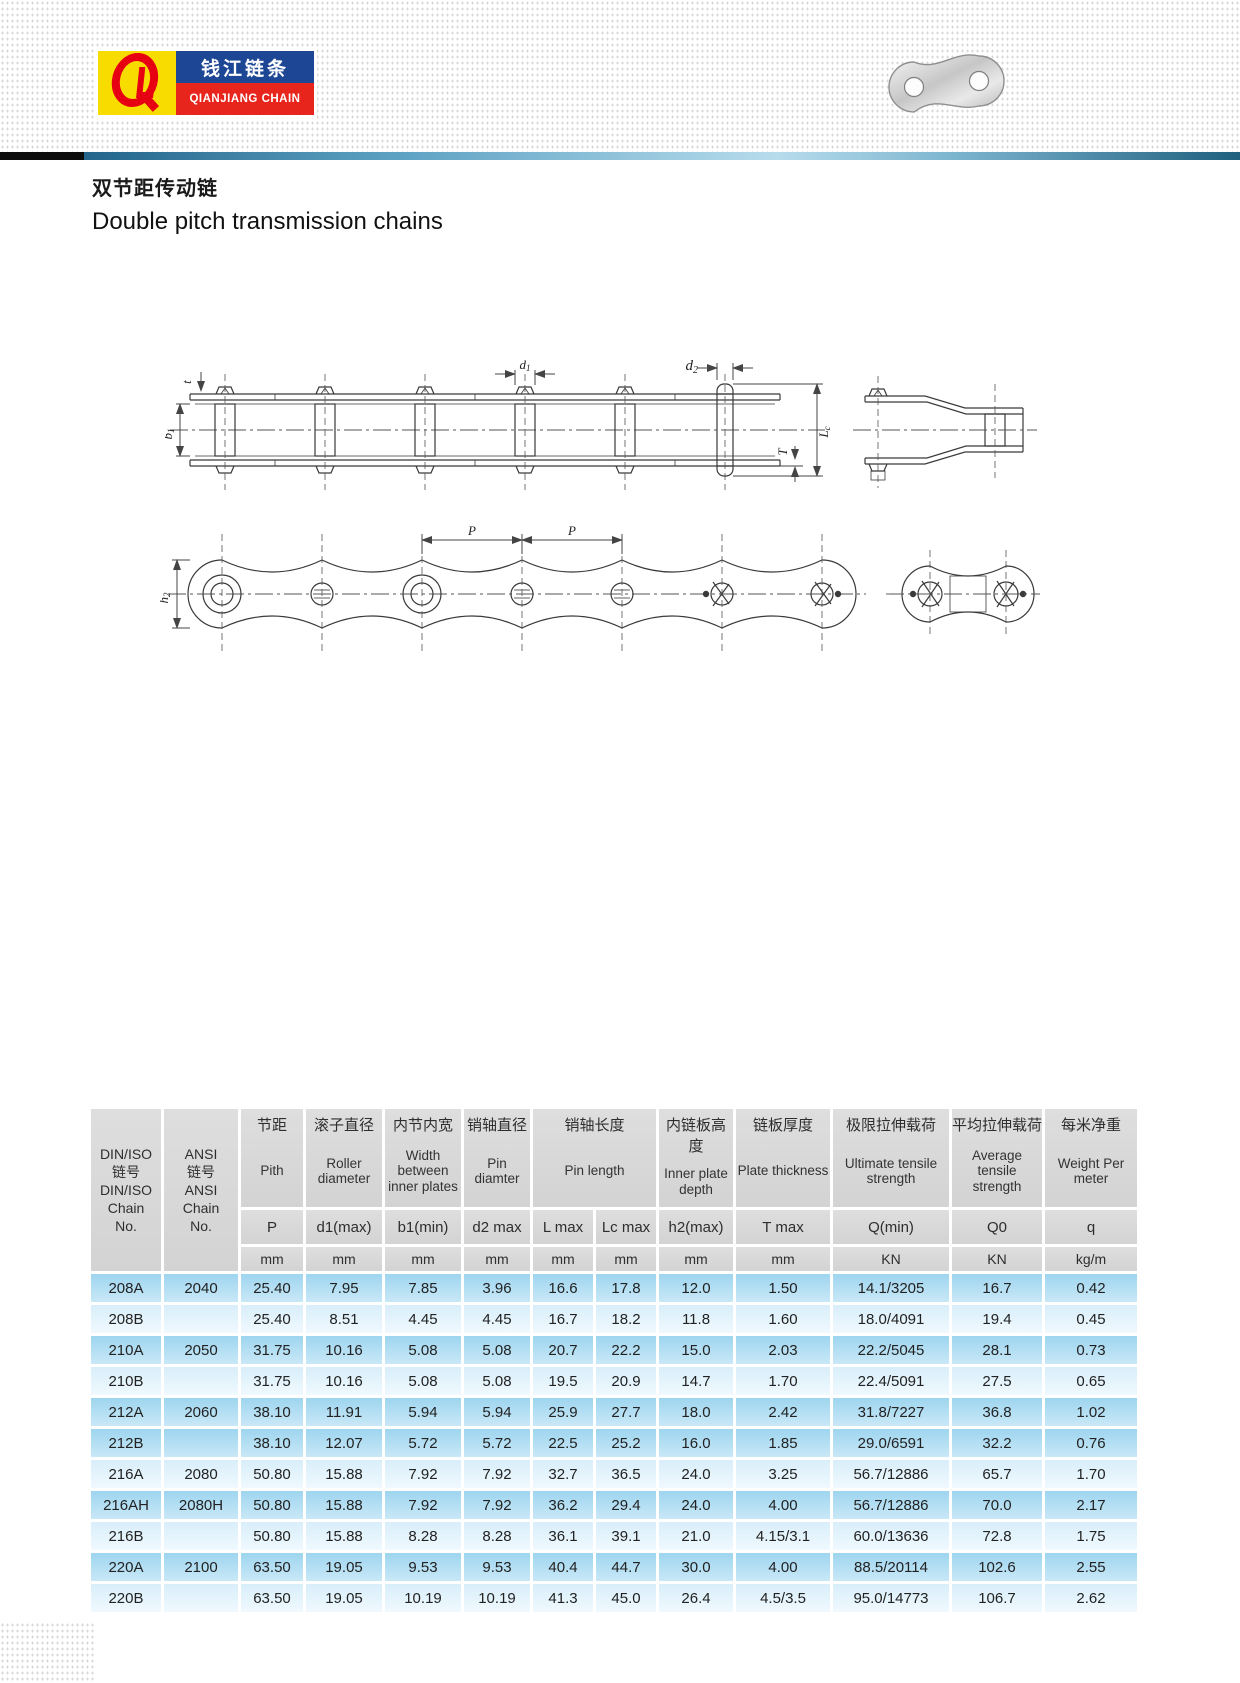  I want to click on spec-cell: 88.5/20114, so click(891, 1567).